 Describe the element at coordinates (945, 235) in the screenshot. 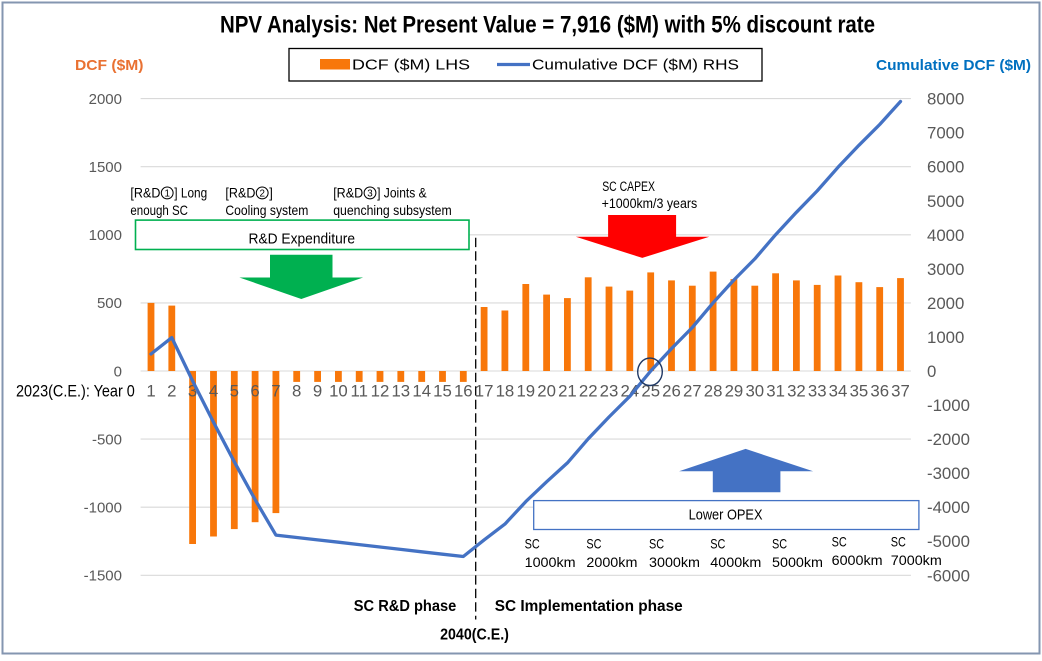

I see `svg-text: 4000` at that location.